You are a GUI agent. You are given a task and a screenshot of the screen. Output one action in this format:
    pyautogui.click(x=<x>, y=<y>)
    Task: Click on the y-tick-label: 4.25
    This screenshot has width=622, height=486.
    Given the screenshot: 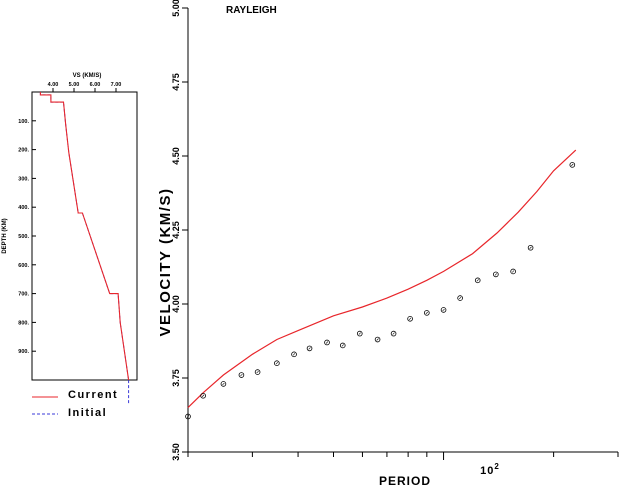 What is the action you would take?
    pyautogui.click(x=176, y=230)
    